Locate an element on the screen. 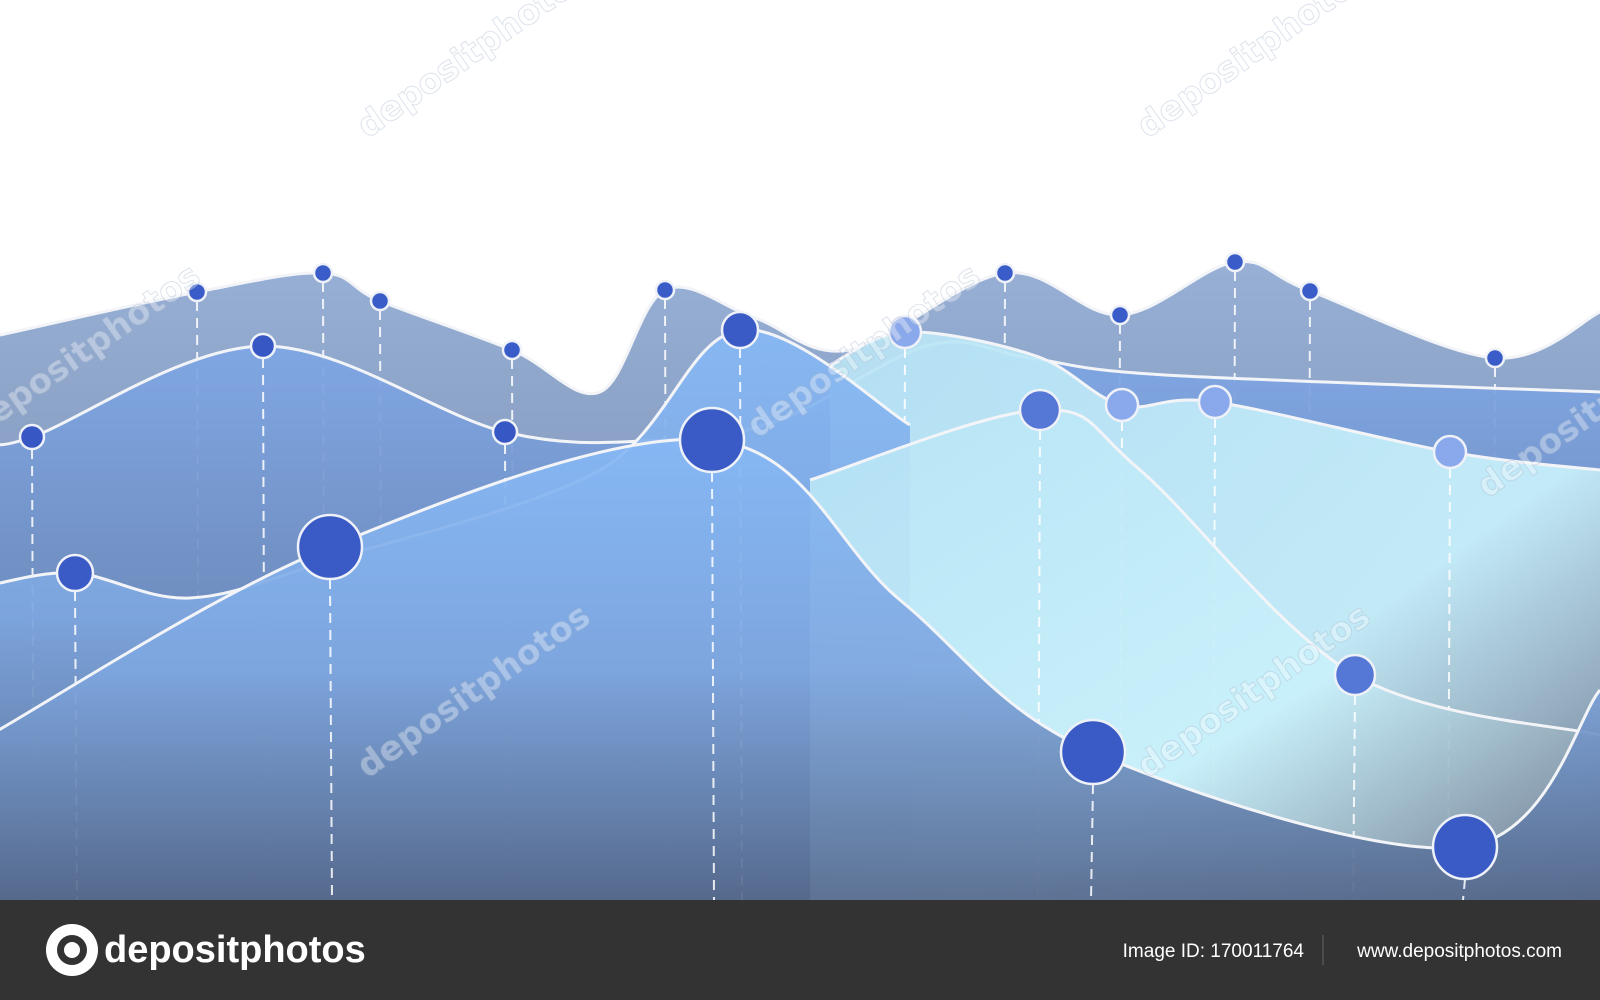 The width and height of the screenshot is (1600, 1000). site-url: www.depositphotos.com is located at coordinates (1459, 951).